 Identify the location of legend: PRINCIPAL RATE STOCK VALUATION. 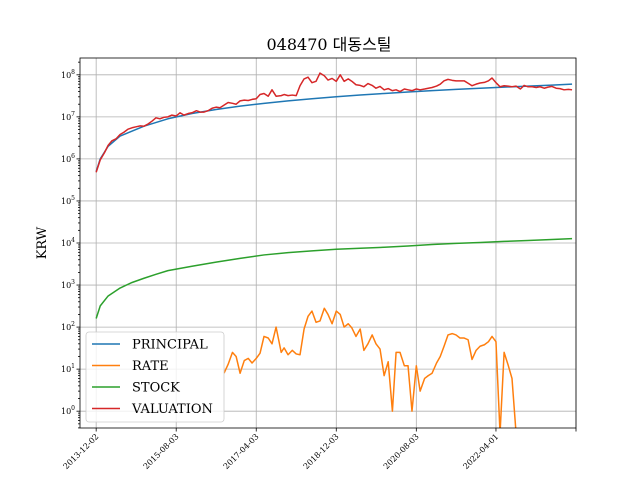
(155, 377).